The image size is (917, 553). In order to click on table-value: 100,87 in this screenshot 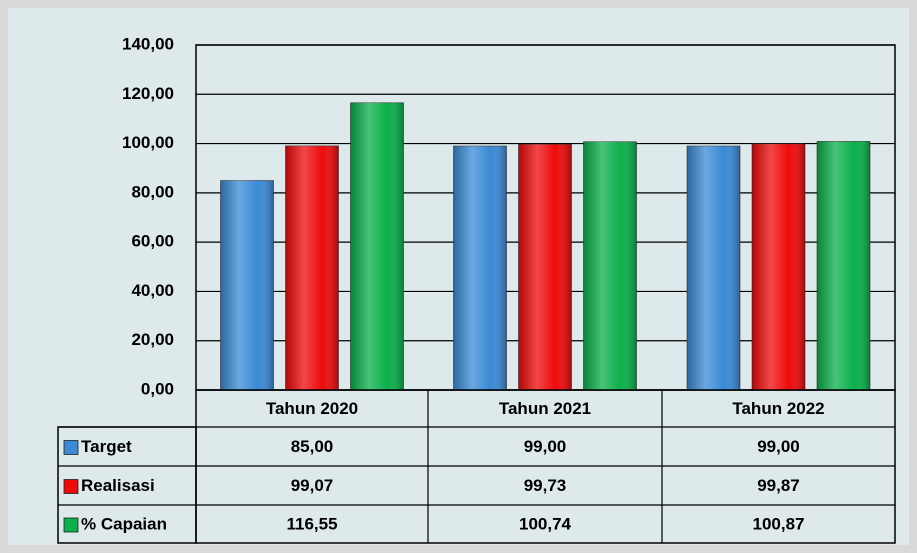, I will do `click(779, 523)`.